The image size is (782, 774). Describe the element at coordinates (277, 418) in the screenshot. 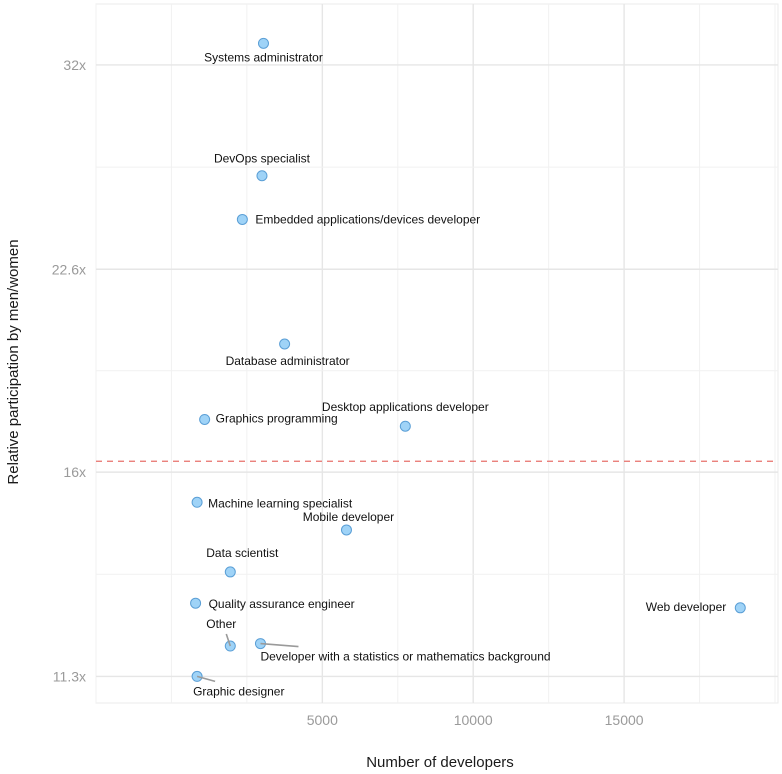

I see `point-label: Graphics programming` at that location.